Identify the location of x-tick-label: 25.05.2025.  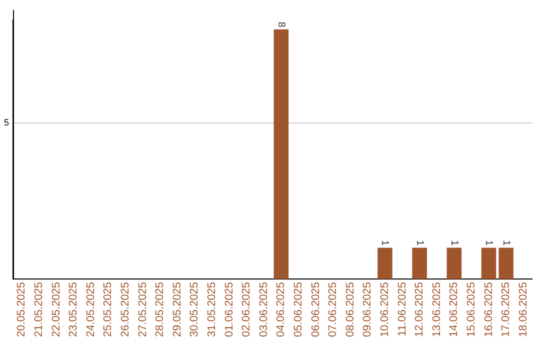
(108, 310).